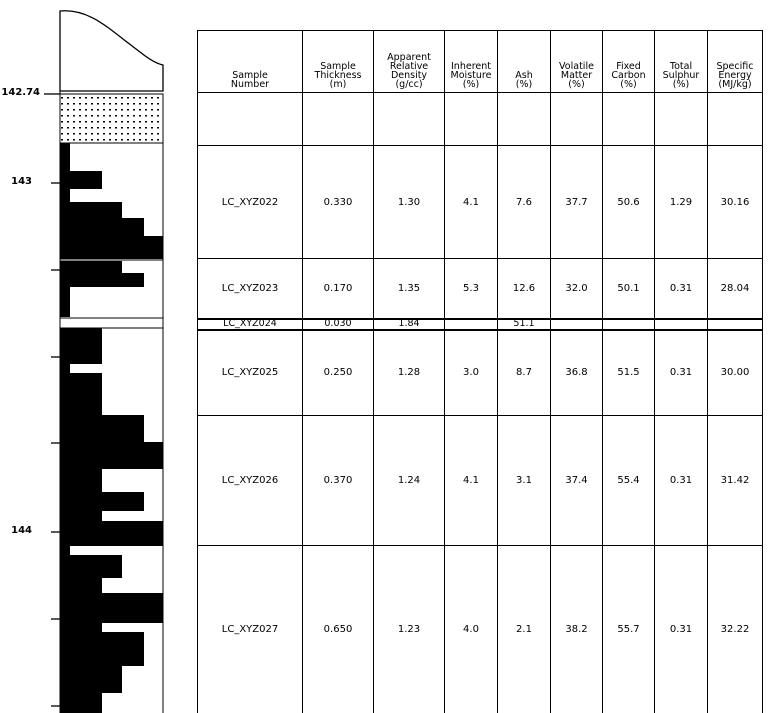 The width and height of the screenshot is (768, 713). Describe the element at coordinates (409, 372) in the screenshot. I see `table-cell: 1.28` at that location.